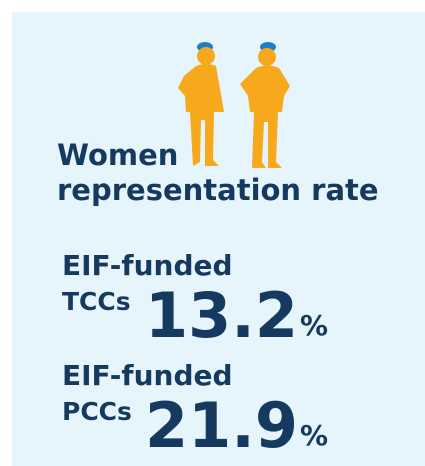 The image size is (425, 466). What do you see at coordinates (201, 104) in the screenshot?
I see `figure-left` at bounding box center [201, 104].